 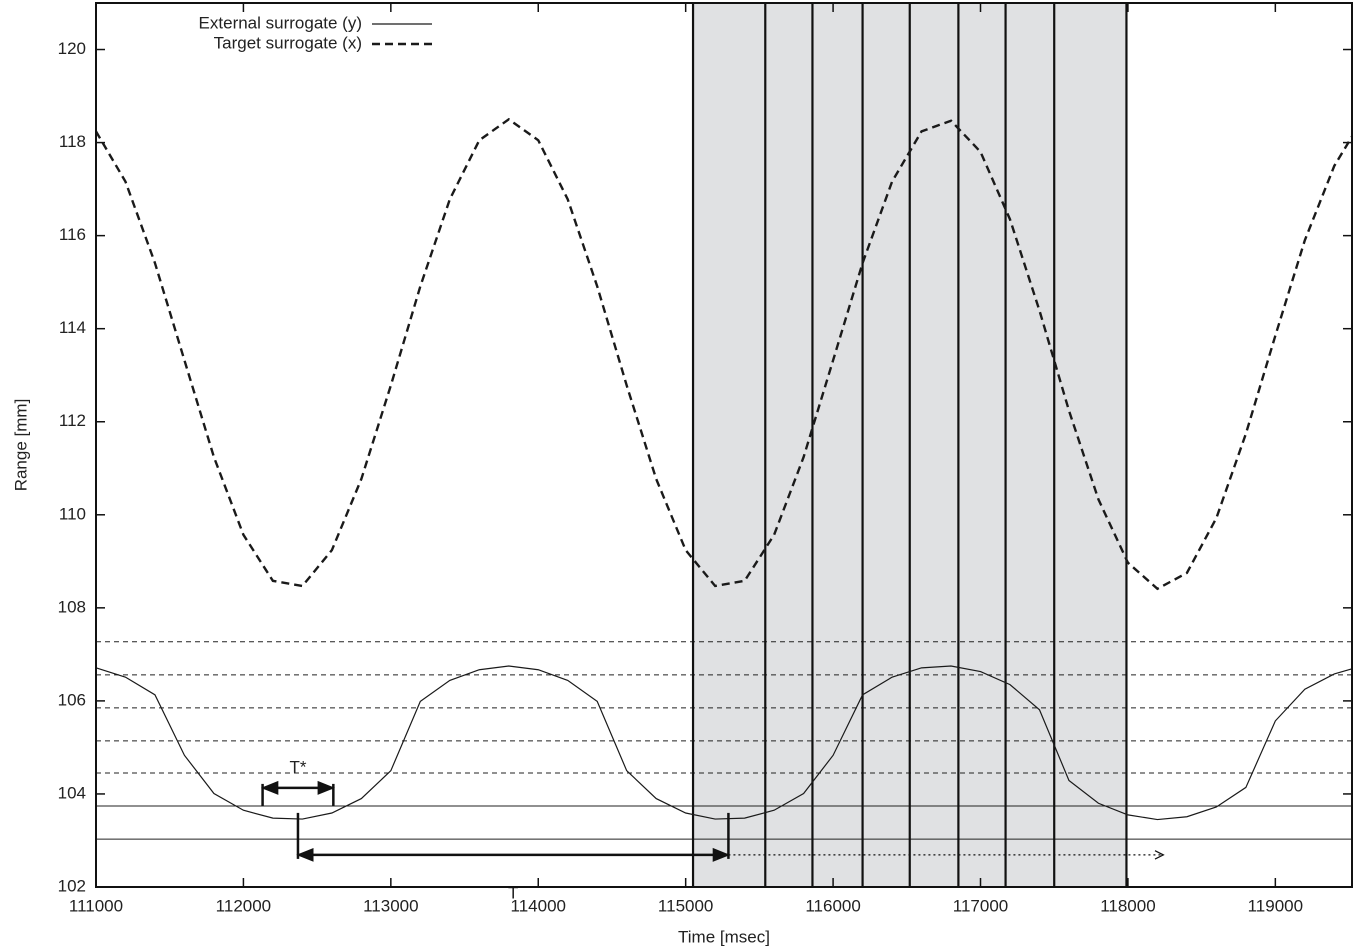 What do you see at coordinates (724, 936) in the screenshot?
I see `x-axis-label: Time [msec]` at bounding box center [724, 936].